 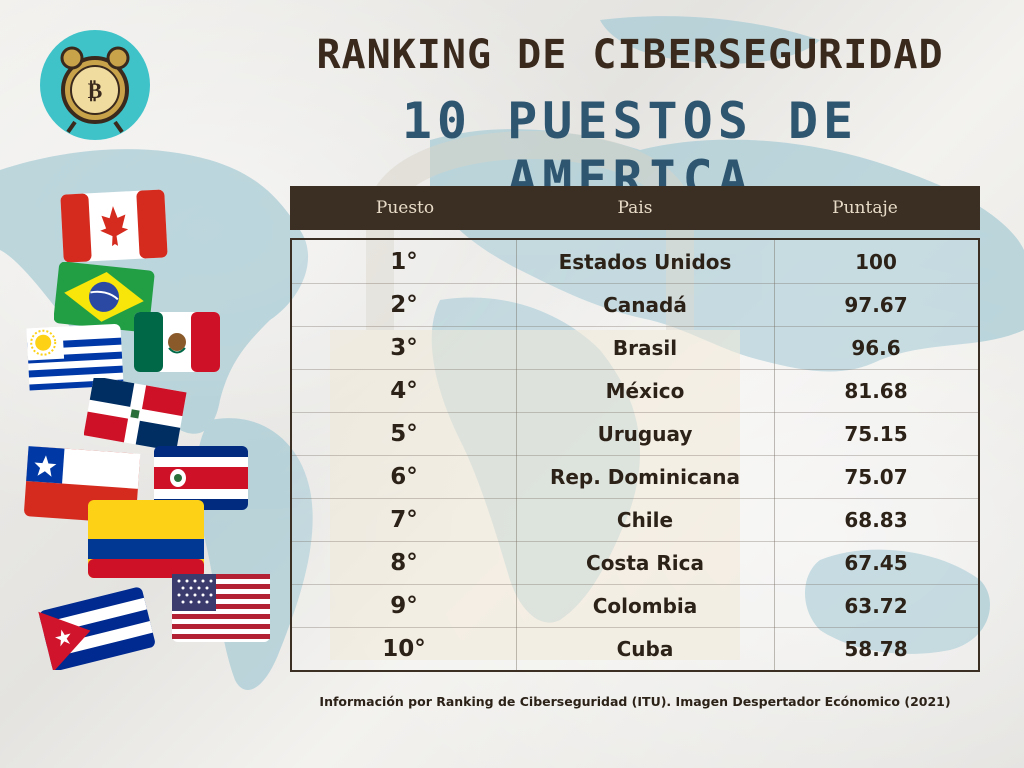 I want to click on table-row: 6° Rep. Dominicana 75.07, so click(x=635, y=477).